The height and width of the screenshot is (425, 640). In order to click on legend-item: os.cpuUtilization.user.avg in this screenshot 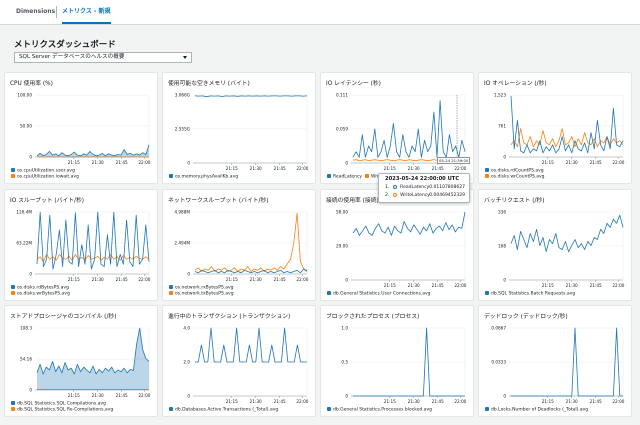, I will do `click(43, 171)`.